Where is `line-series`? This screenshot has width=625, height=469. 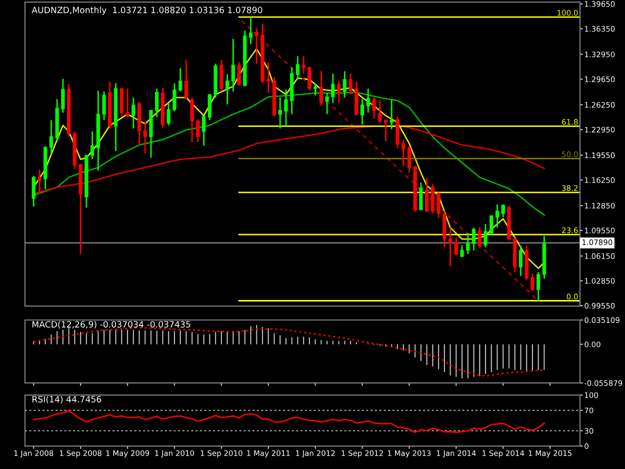 line-series is located at coordinates (288, 421).